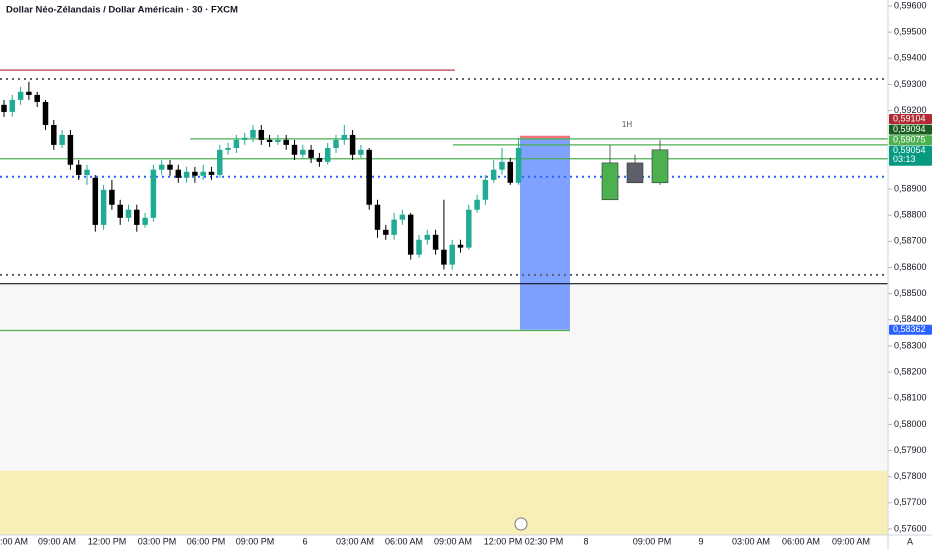 The width and height of the screenshot is (932, 550). Describe the element at coordinates (909, 150) in the screenshot. I see `price-tag-label: 0,59054` at that location.